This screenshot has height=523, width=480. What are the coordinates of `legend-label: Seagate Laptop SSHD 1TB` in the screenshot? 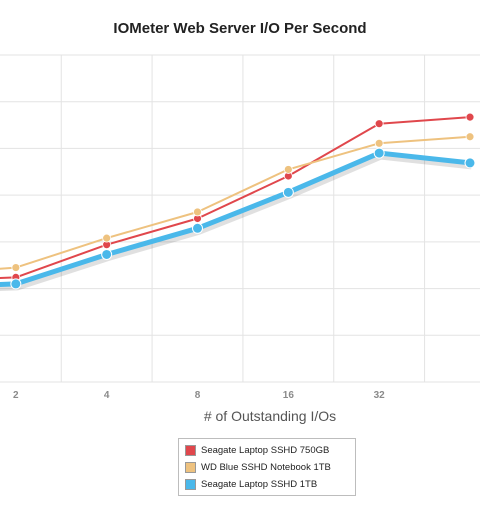 It's located at (259, 484).